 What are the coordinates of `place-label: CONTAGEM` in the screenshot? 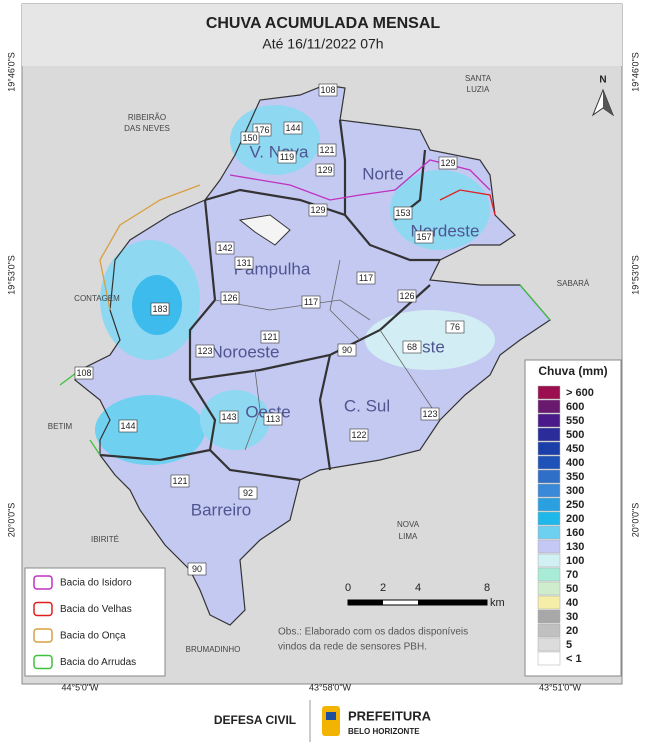 It's located at (97, 298).